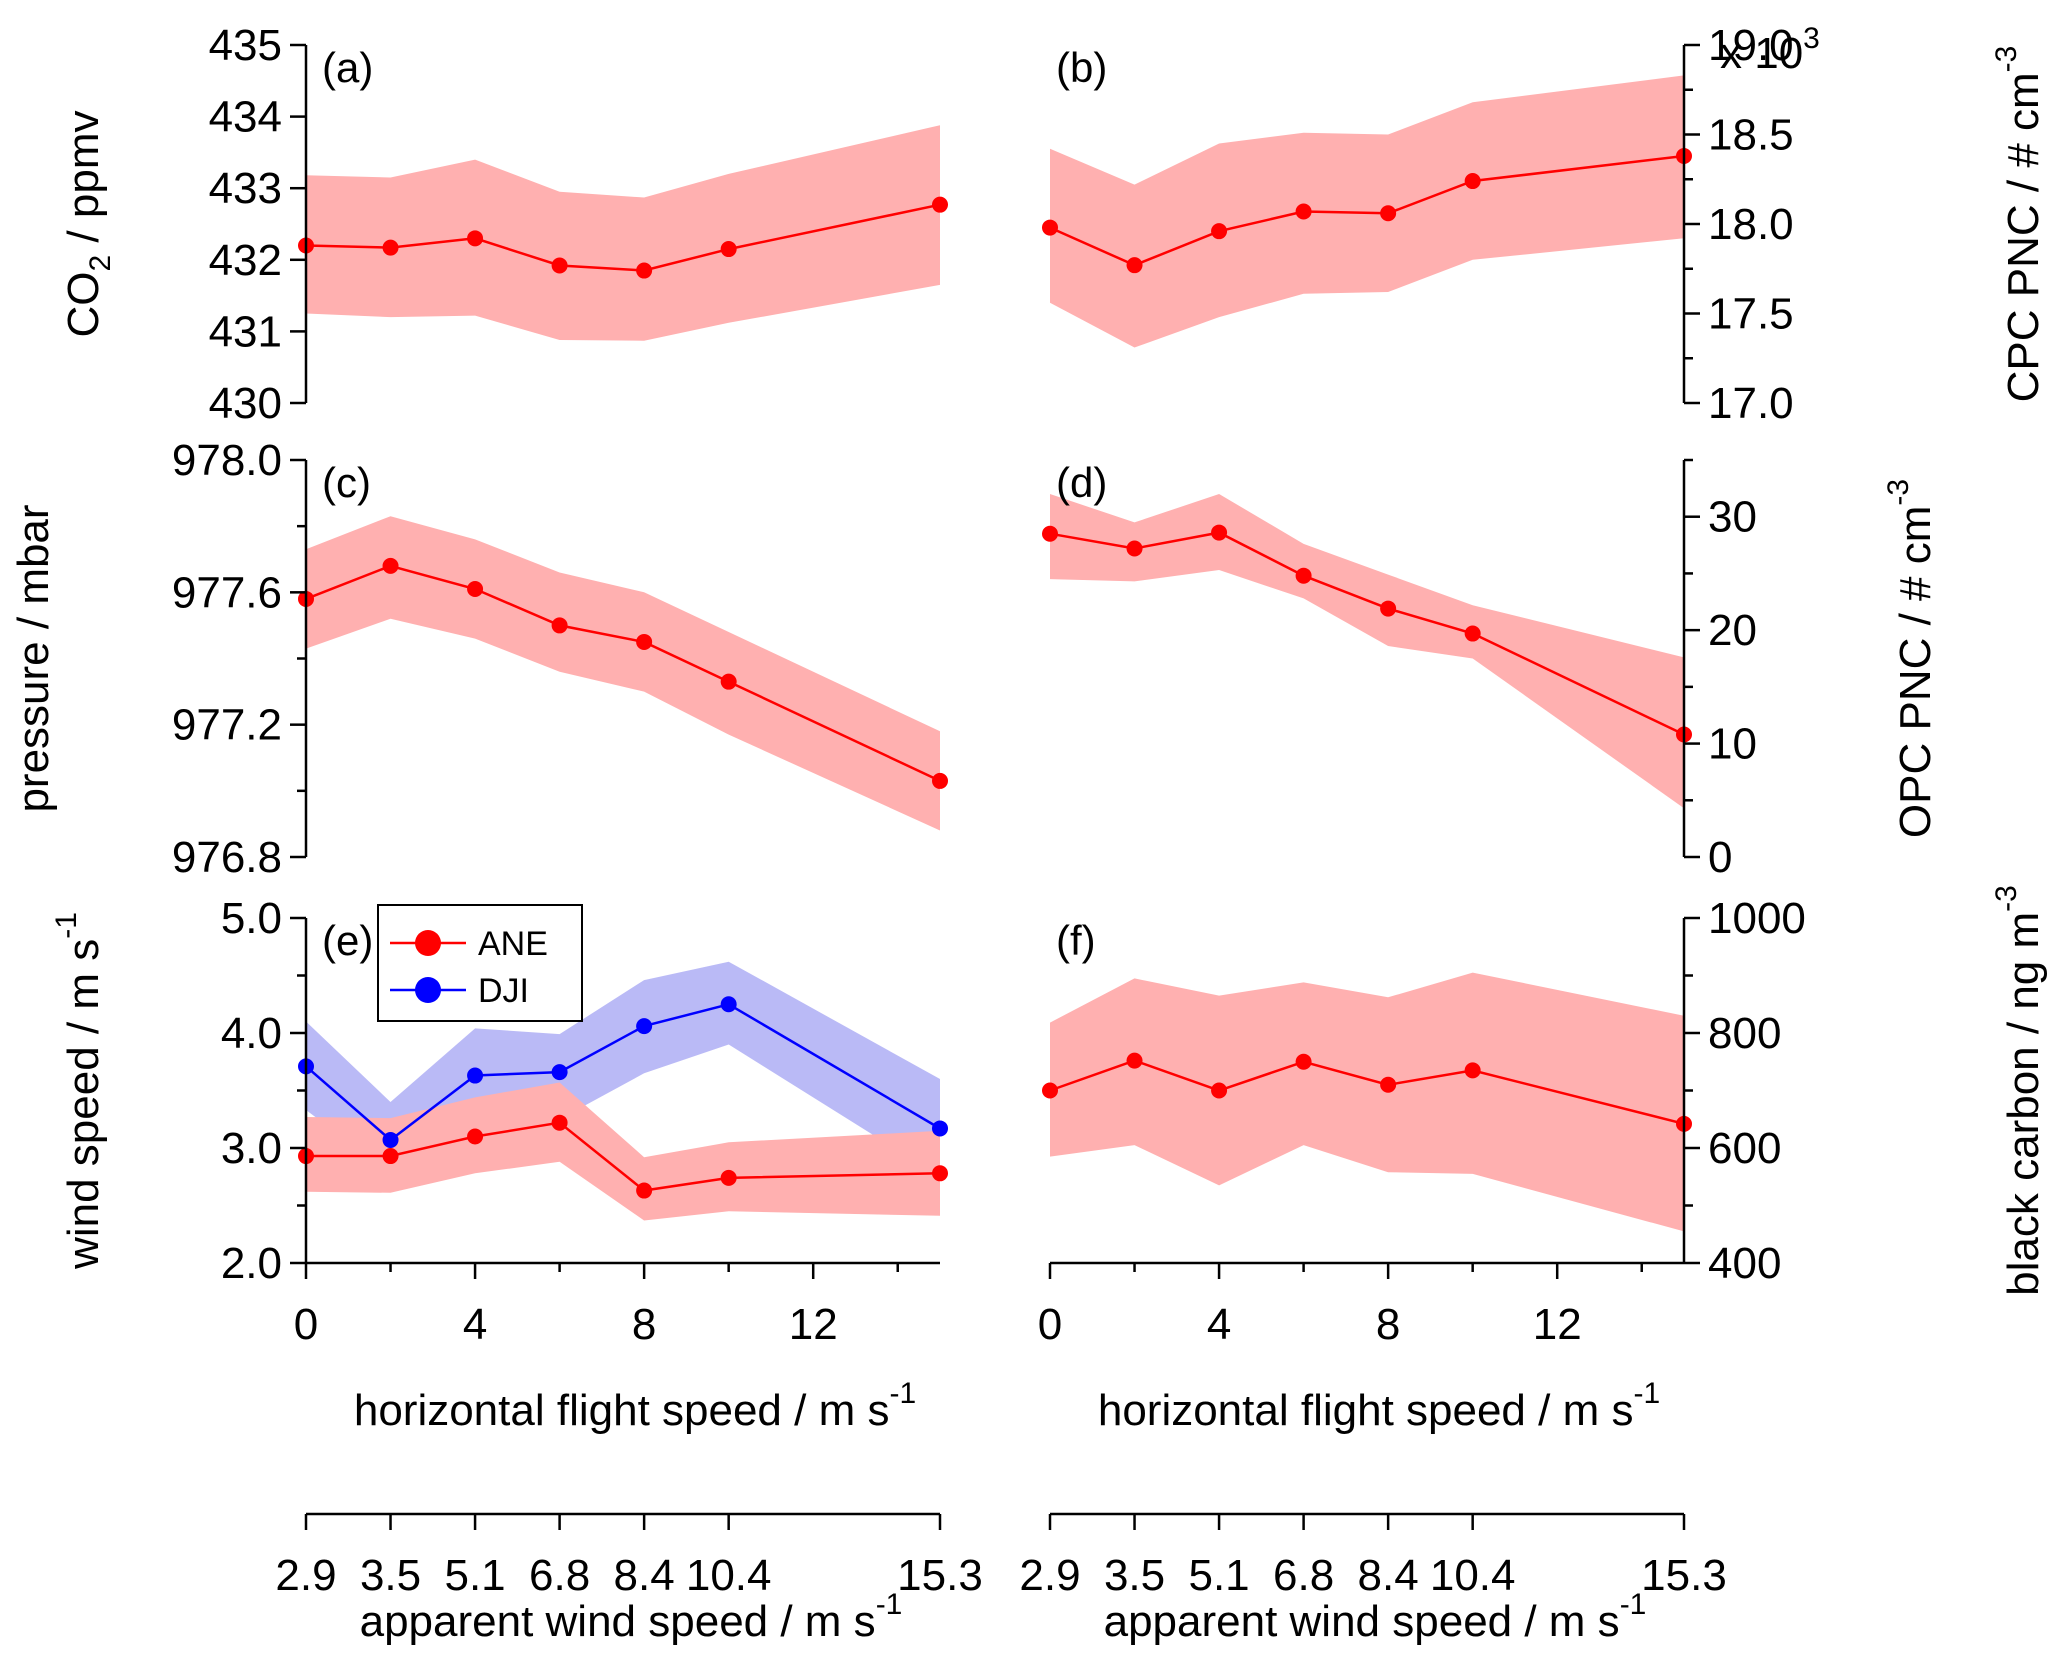 Image resolution: width=2067 pixels, height=1655 pixels. Describe the element at coordinates (245, 331) in the screenshot. I see `y-tick-label: 431` at that location.